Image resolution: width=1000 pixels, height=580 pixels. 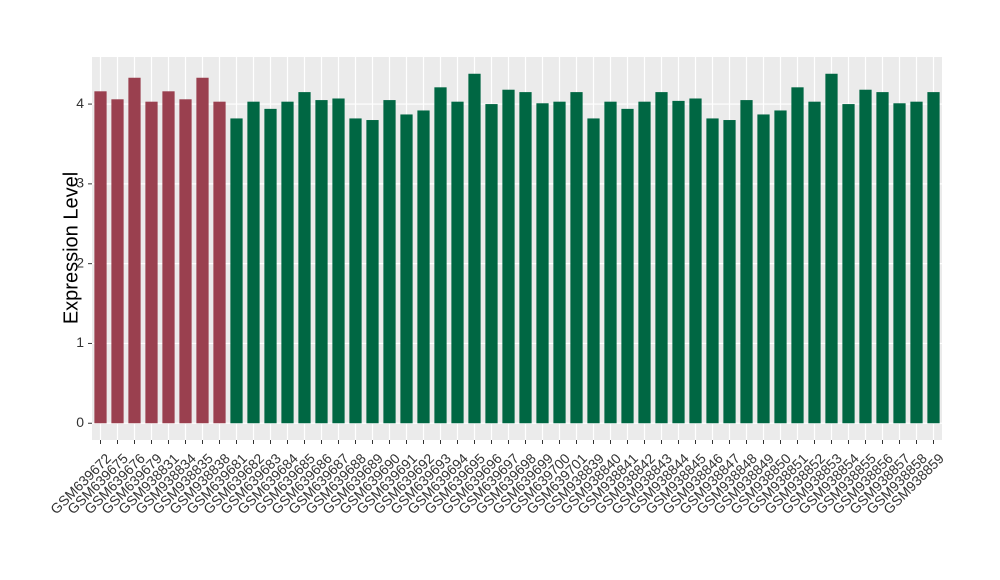 I want to click on y-tick-label: 0, so click(x=80, y=422).